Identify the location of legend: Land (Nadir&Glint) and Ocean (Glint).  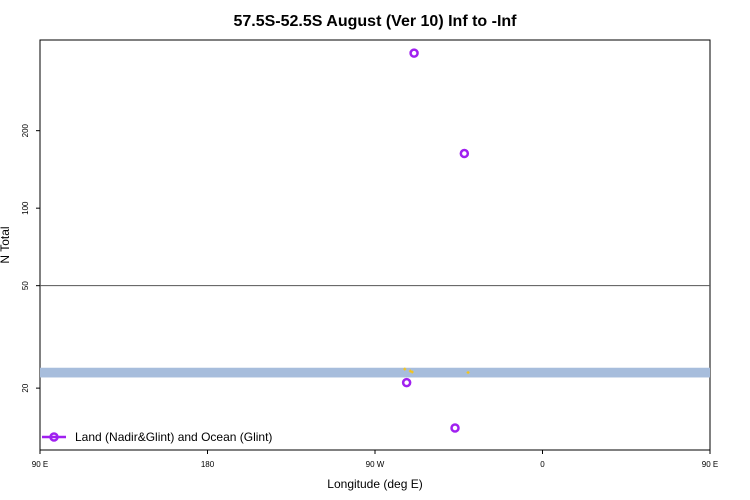
(157, 437).